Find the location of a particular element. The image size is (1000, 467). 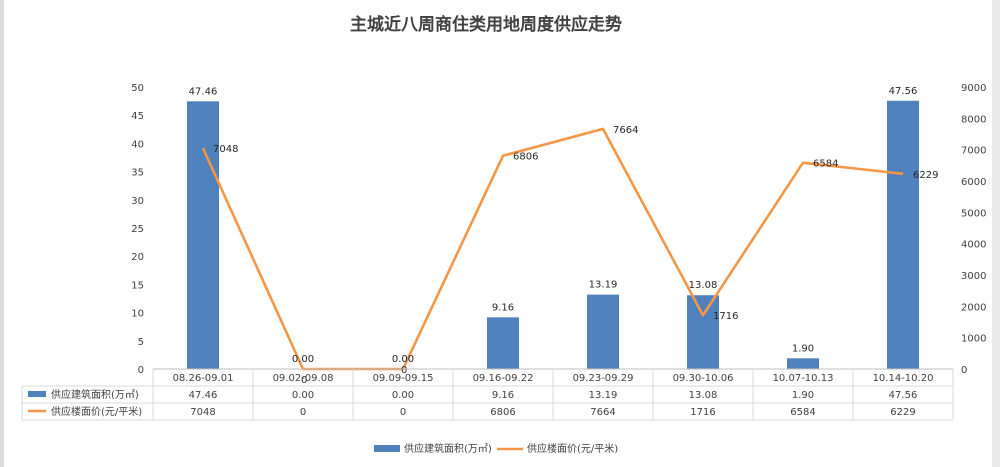

table-cell: 47.56 is located at coordinates (903, 395).